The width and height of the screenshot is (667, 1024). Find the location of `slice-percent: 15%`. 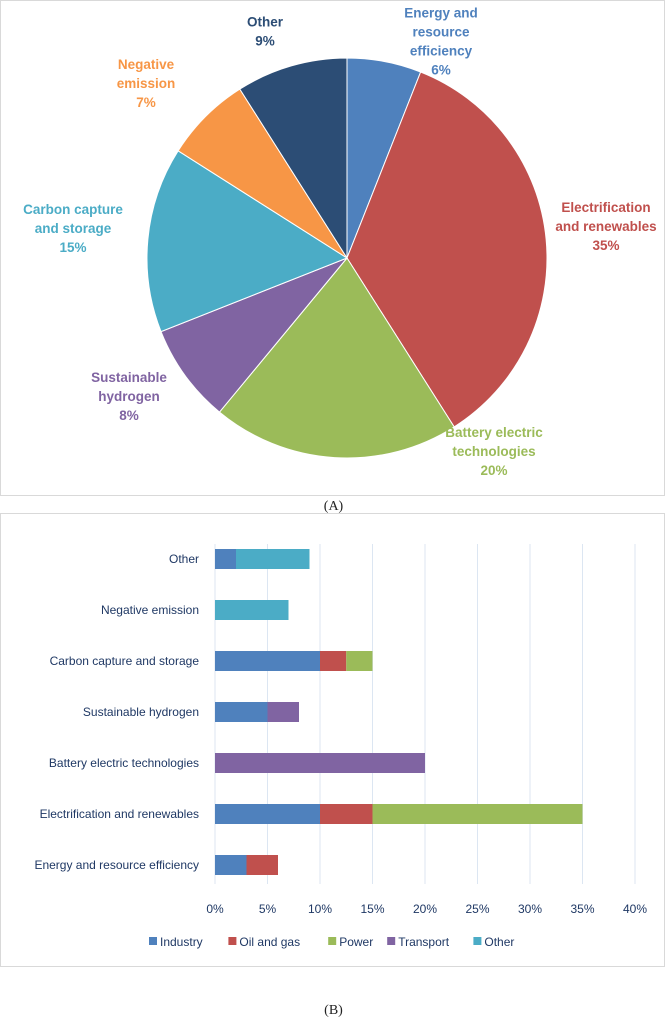

slice-percent: 15% is located at coordinates (72, 247).